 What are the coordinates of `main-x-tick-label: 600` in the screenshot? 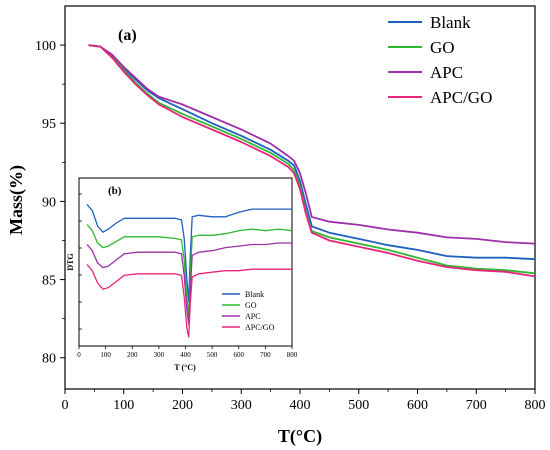 It's located at (417, 405).